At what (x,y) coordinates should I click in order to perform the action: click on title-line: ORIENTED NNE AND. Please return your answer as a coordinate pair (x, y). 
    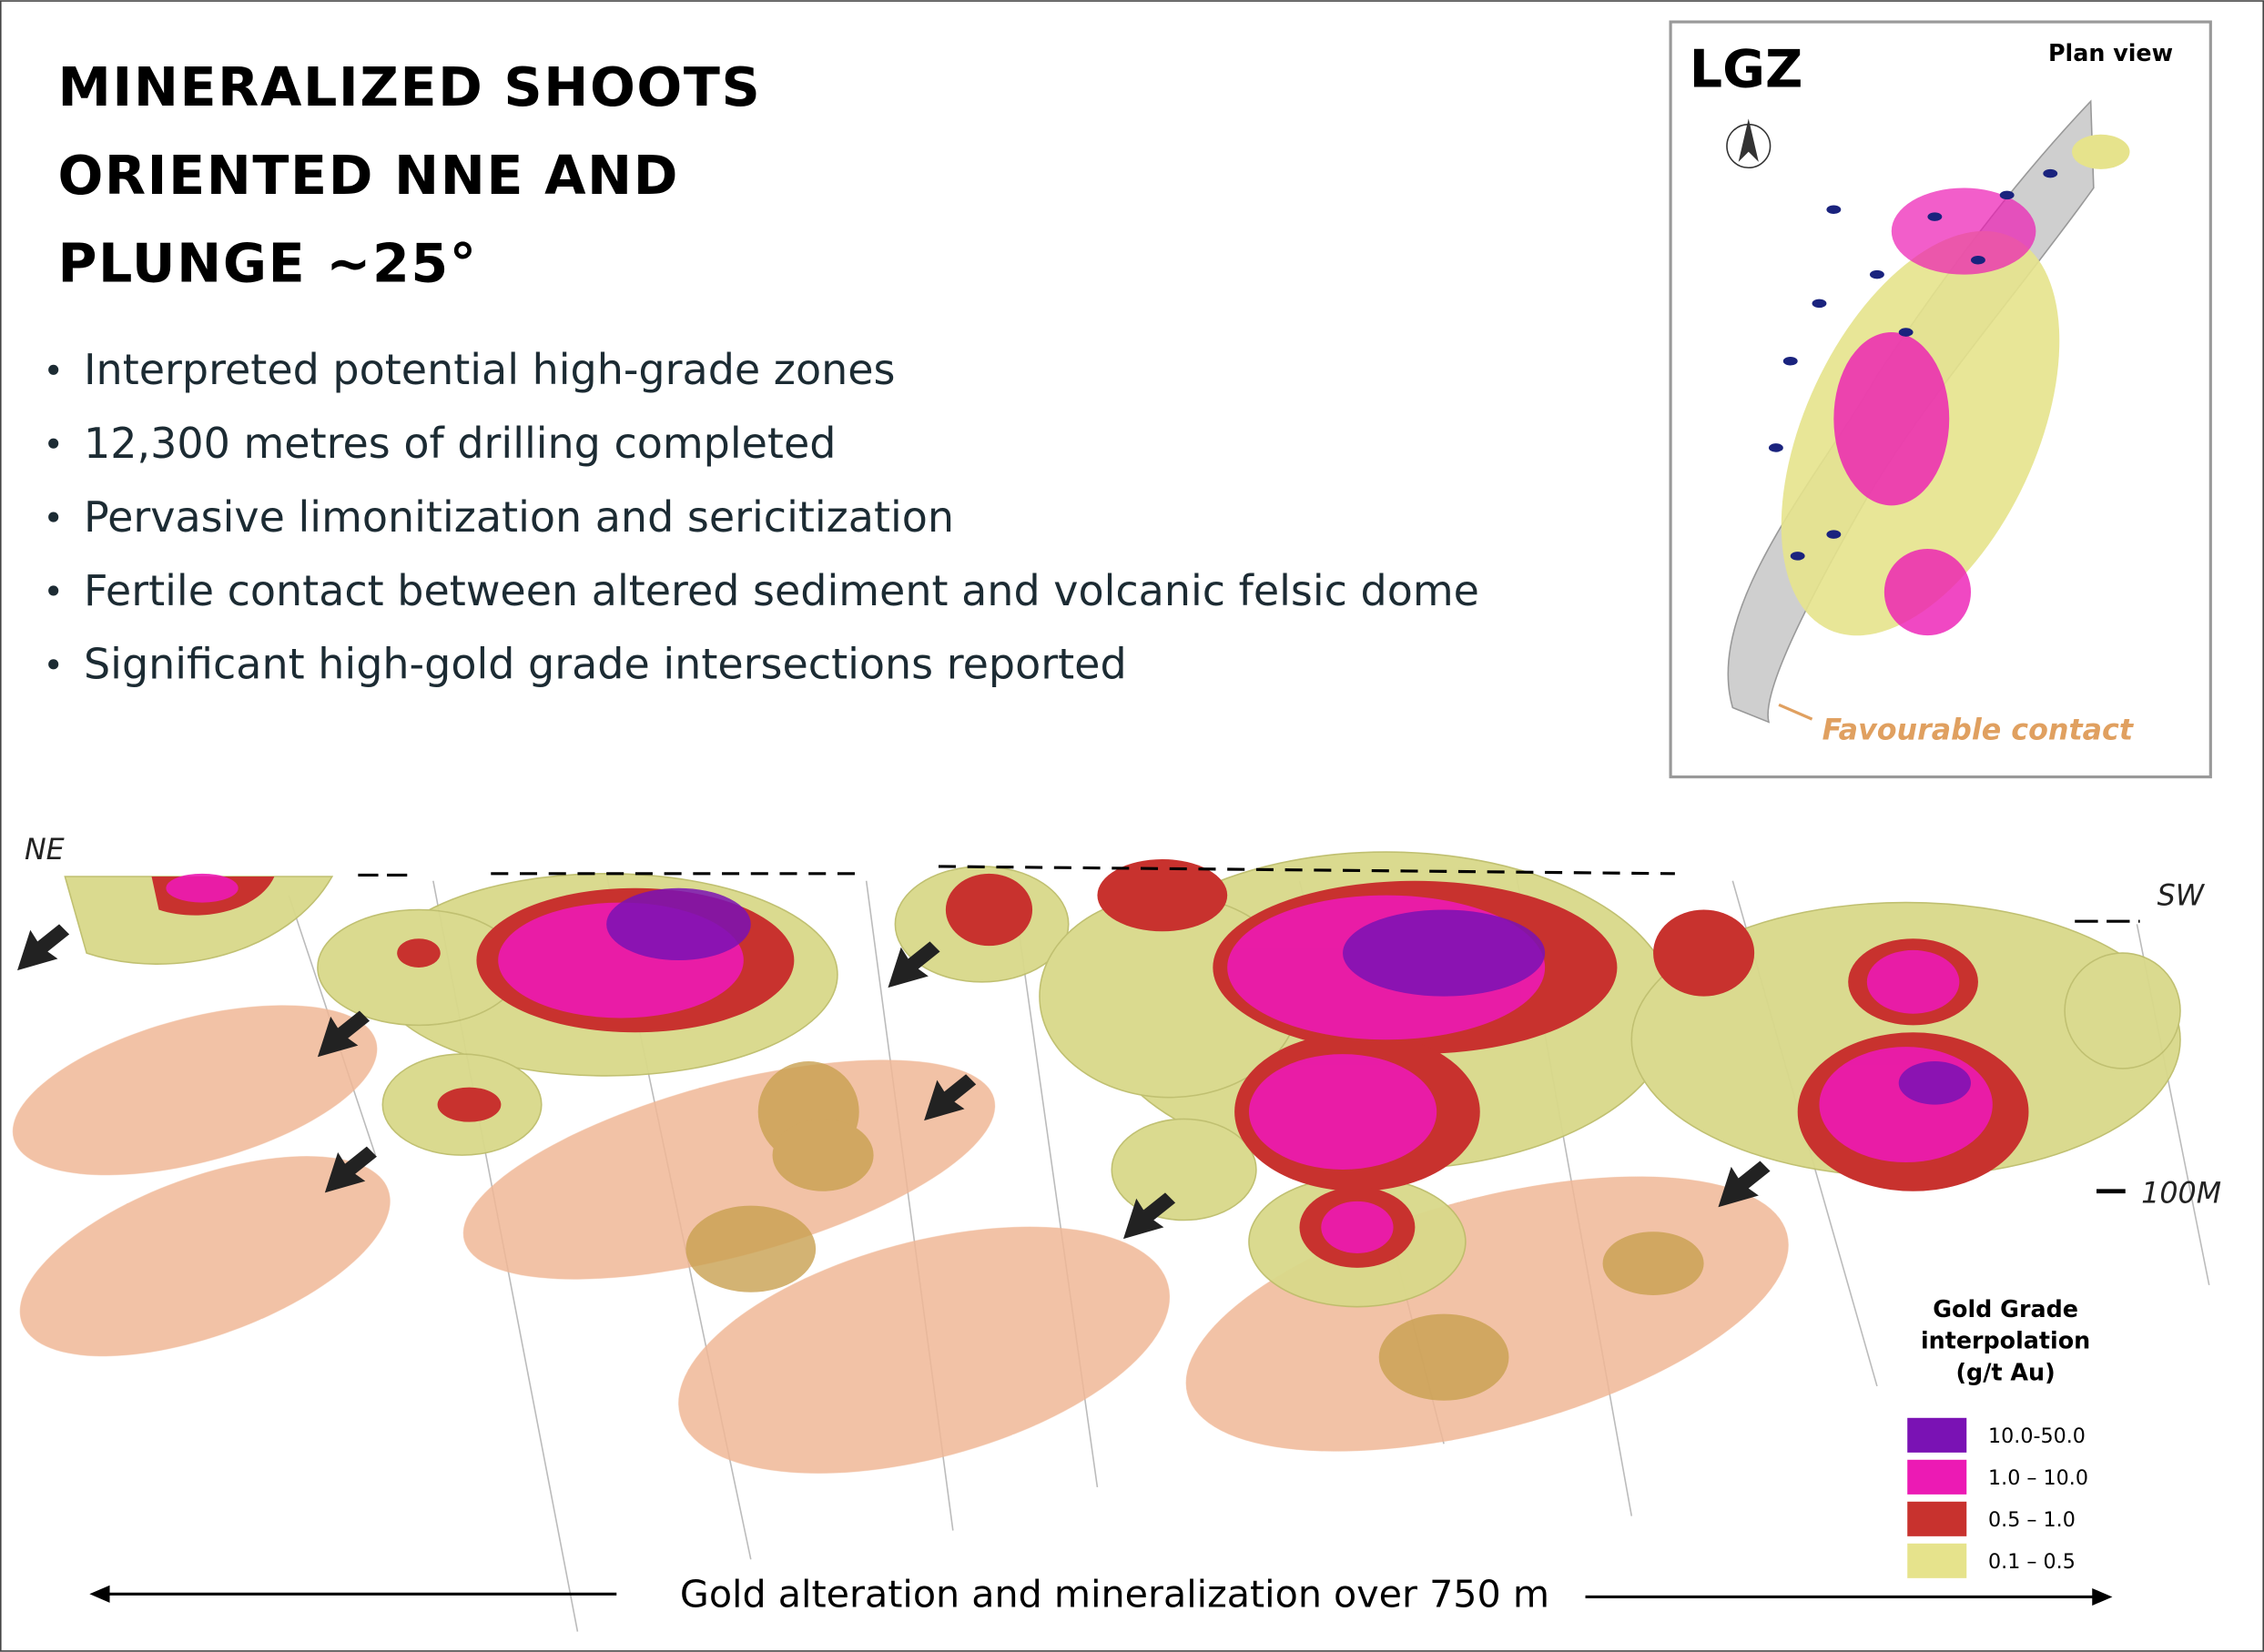
    Looking at the image, I should click on (368, 176).